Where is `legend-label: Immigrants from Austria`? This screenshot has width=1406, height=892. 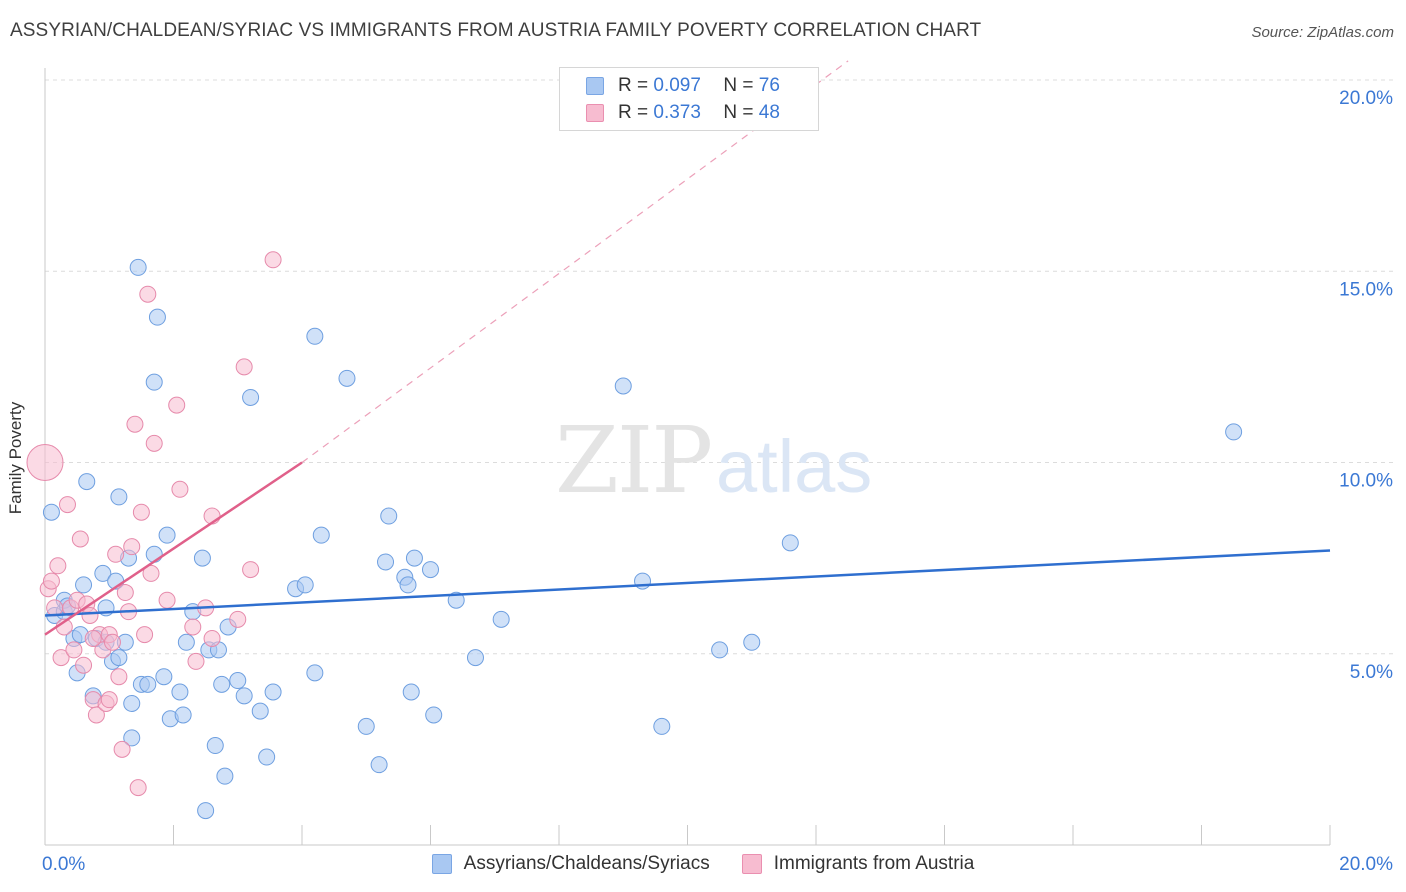 legend-label: Immigrants from Austria is located at coordinates (874, 863).